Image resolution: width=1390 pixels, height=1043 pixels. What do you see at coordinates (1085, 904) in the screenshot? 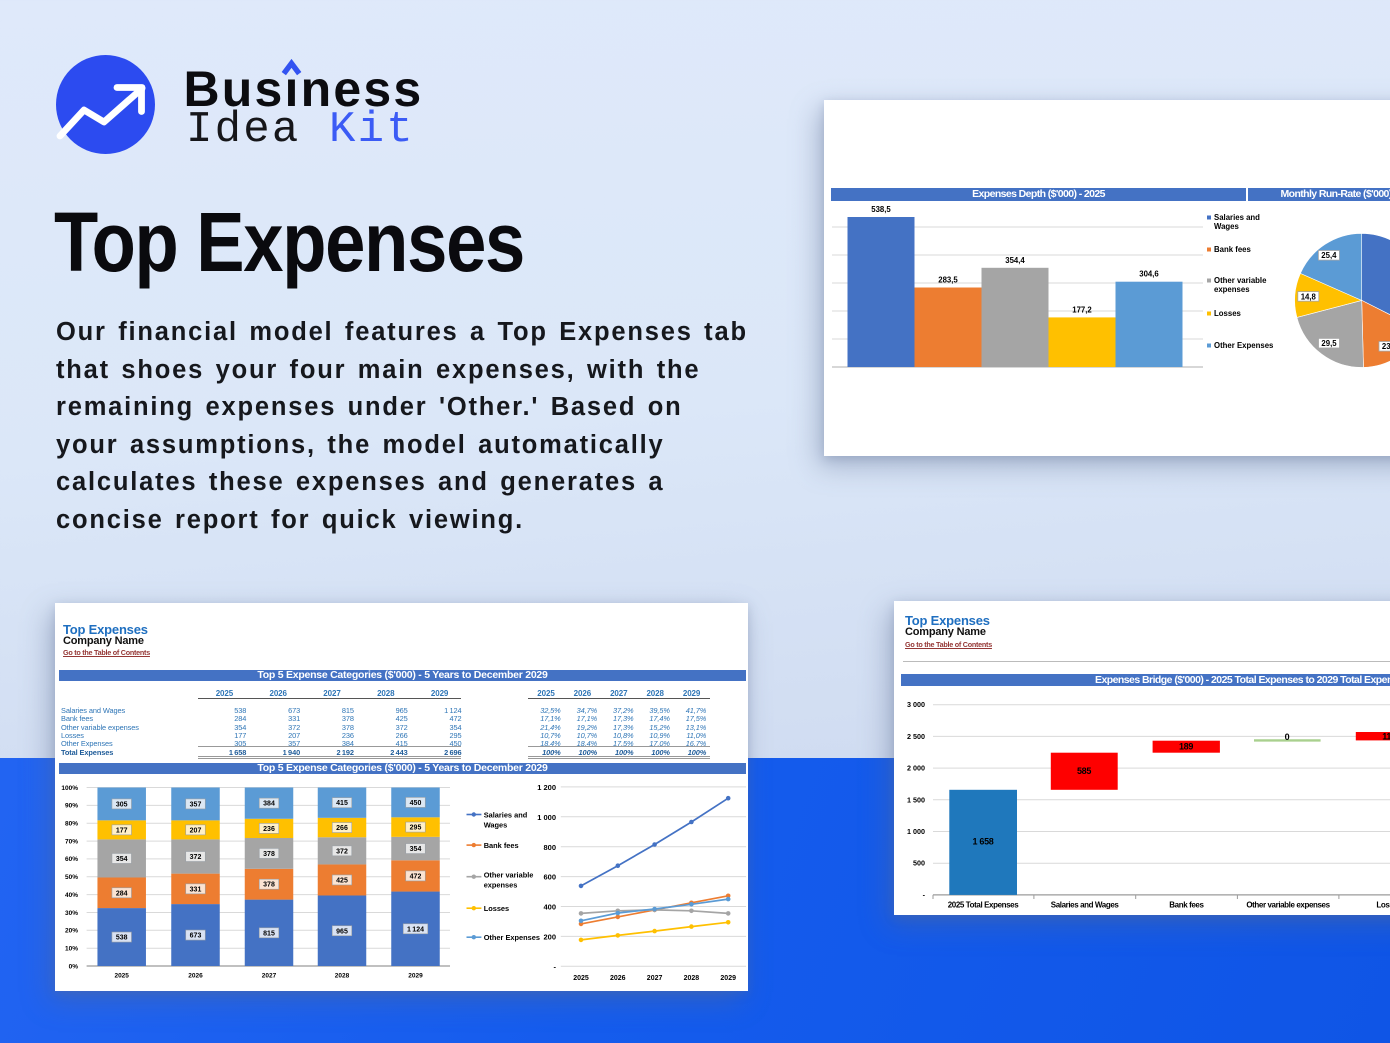
I see `svg-text: Salaries and Wages` at bounding box center [1085, 904].